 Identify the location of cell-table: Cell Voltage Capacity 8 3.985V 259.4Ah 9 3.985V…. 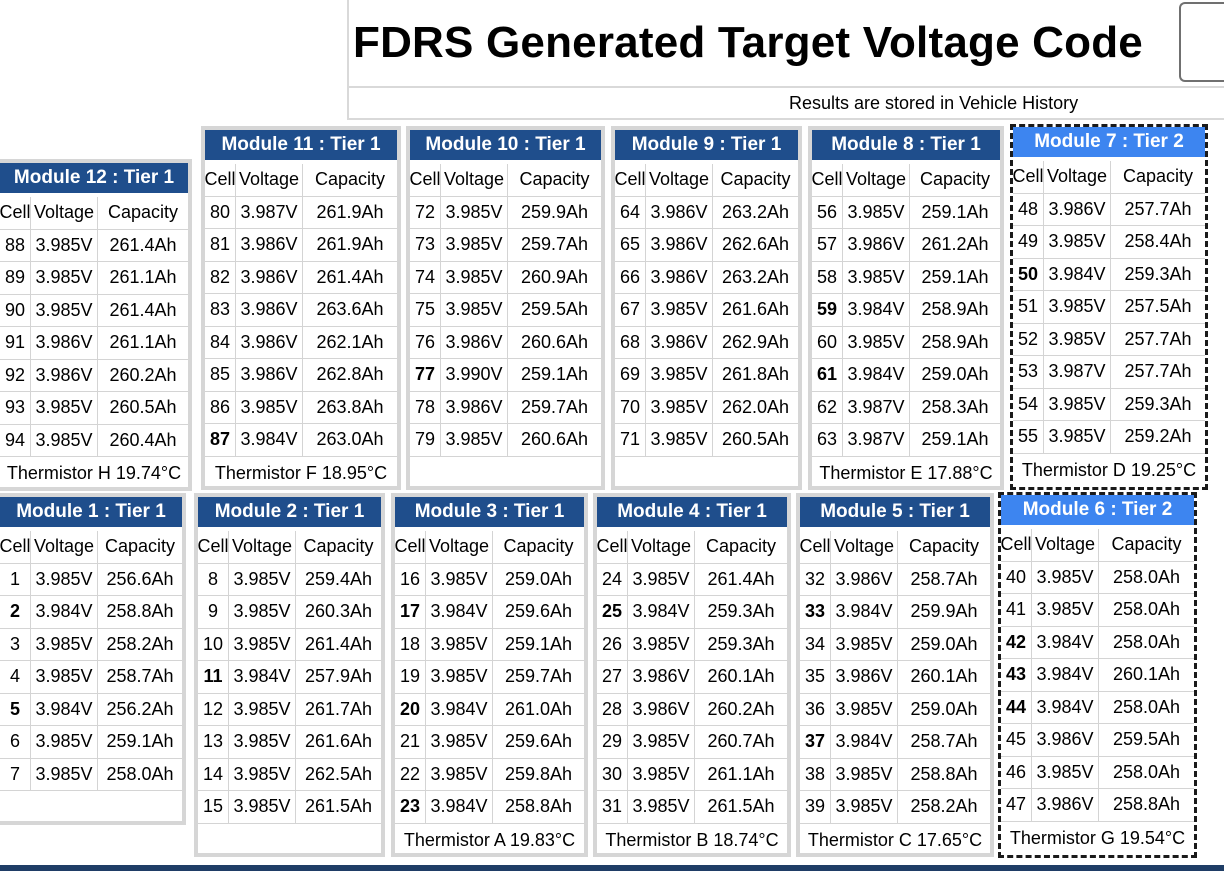
(289, 677).